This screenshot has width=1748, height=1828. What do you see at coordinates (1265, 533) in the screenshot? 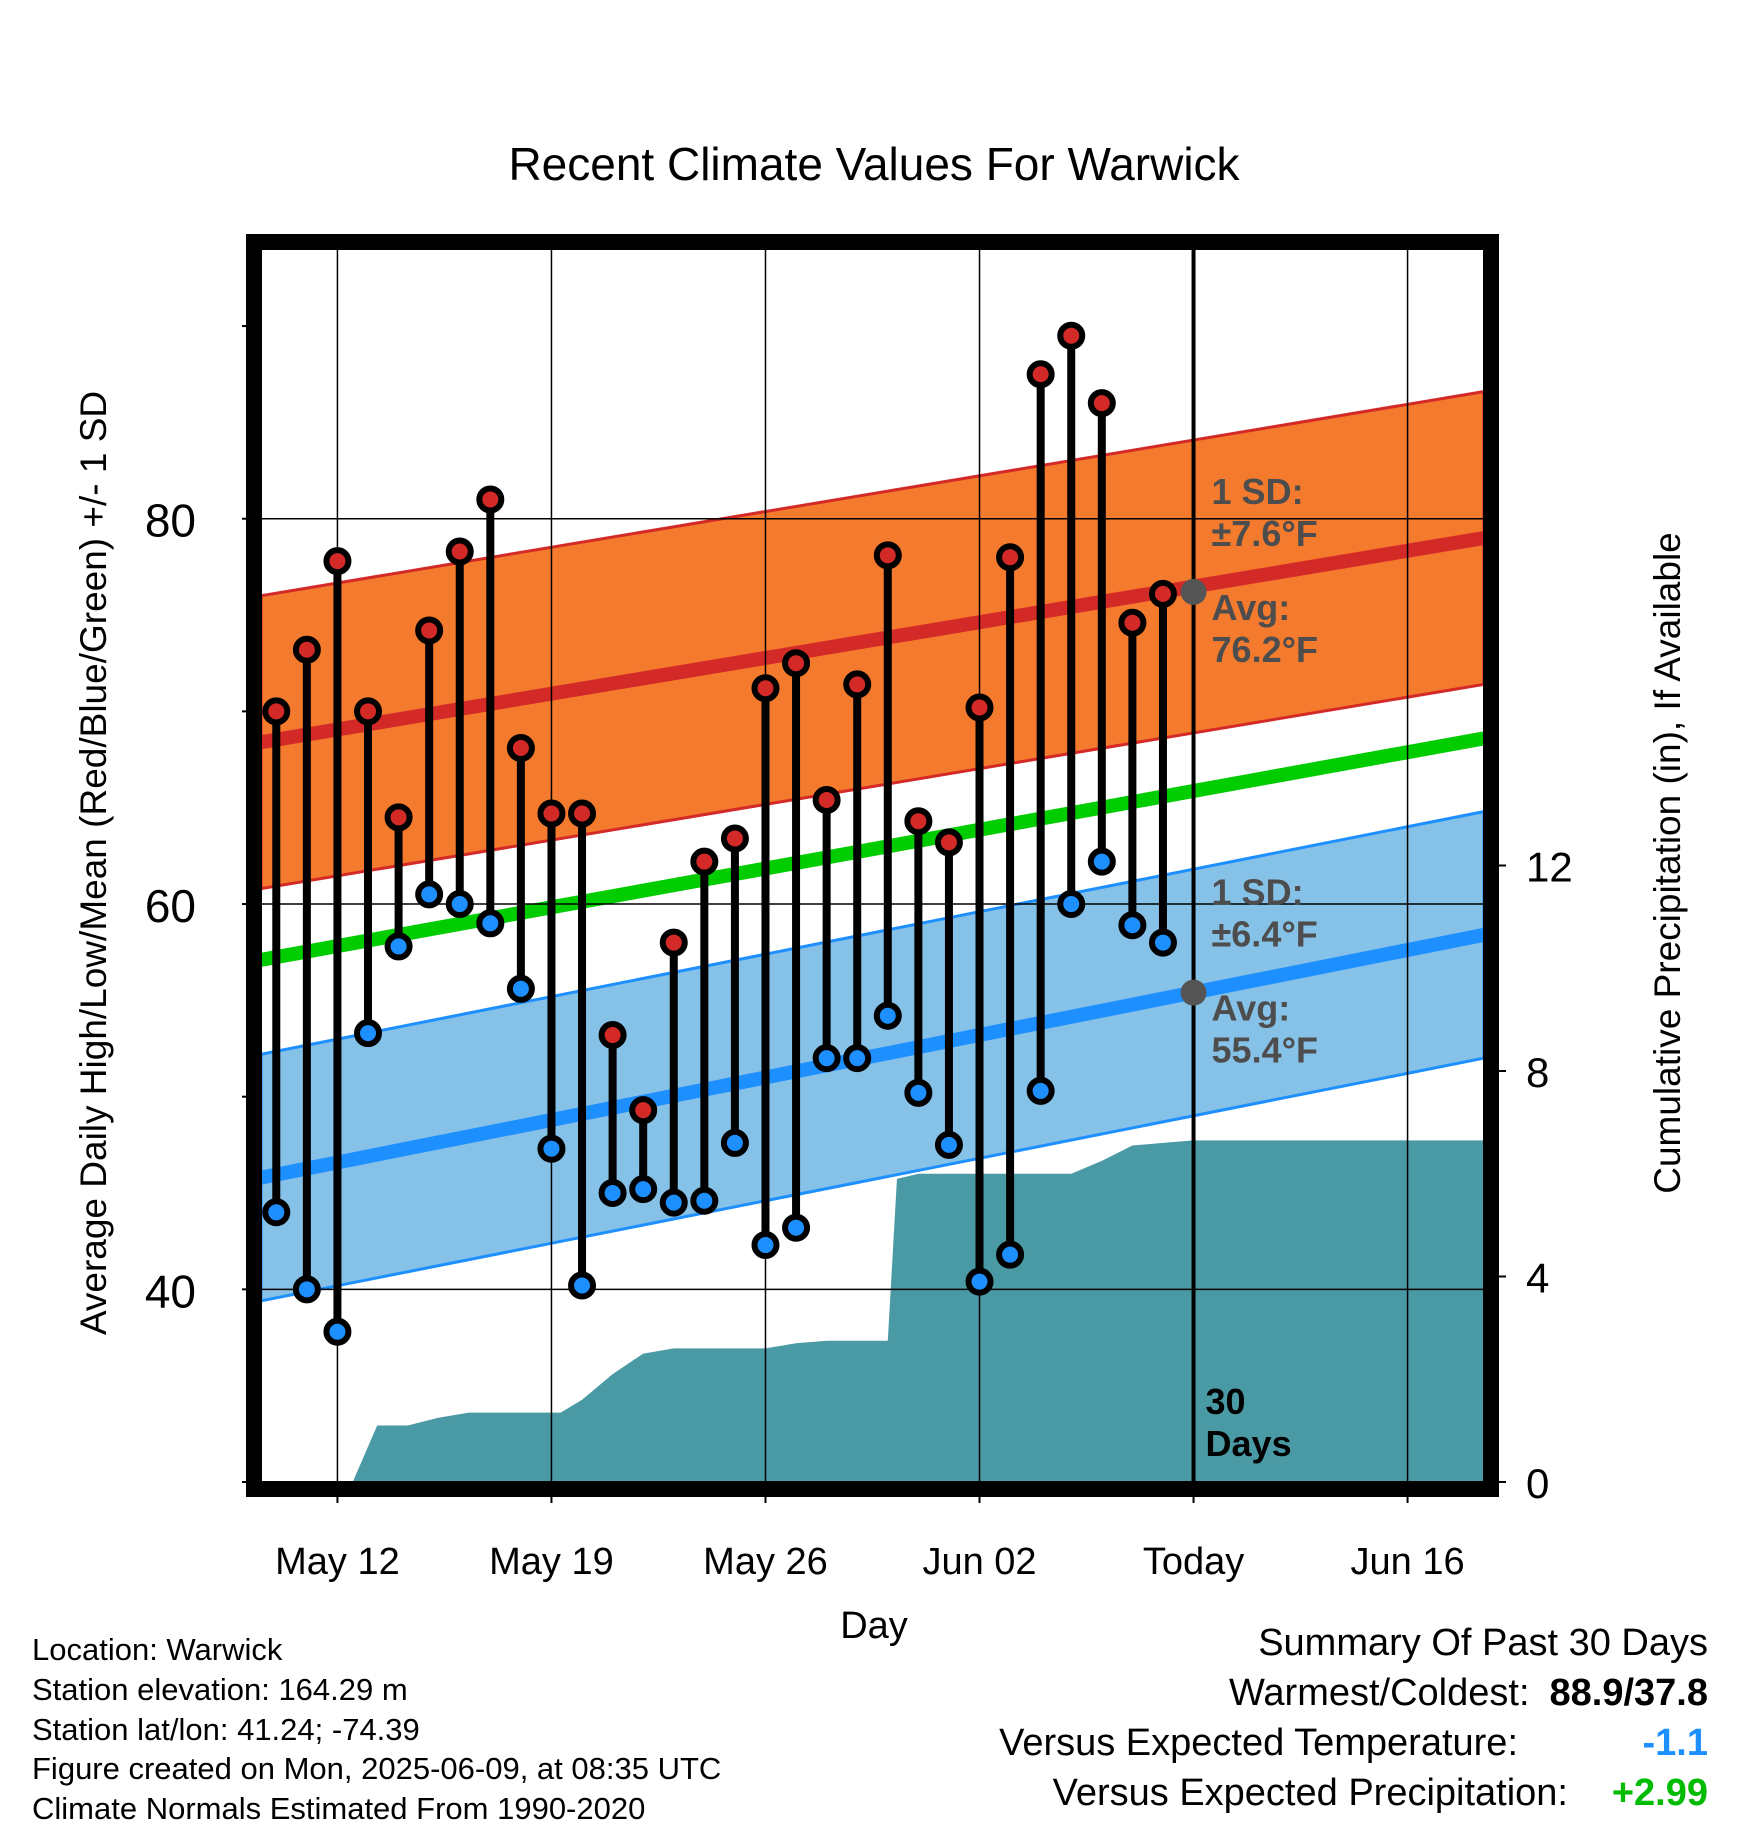
I see `high-sd-value: ±7.6°F` at bounding box center [1265, 533].